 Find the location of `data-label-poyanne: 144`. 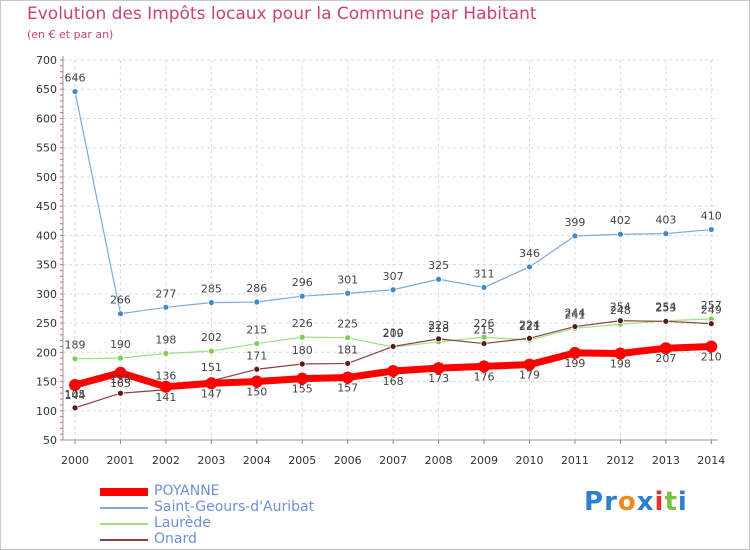

data-label-poyanne: 144 is located at coordinates (75, 395).